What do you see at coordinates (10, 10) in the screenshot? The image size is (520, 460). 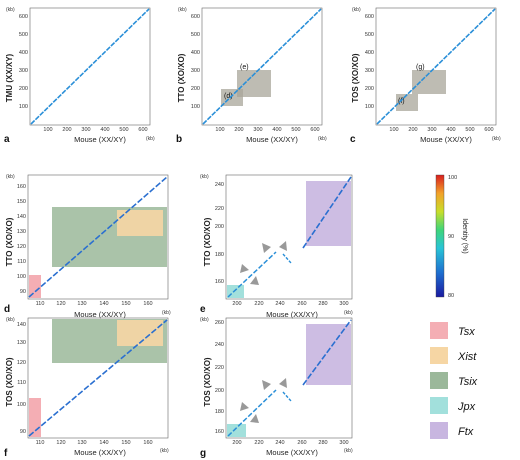 I see `y-unit: (kb)` at bounding box center [10, 10].